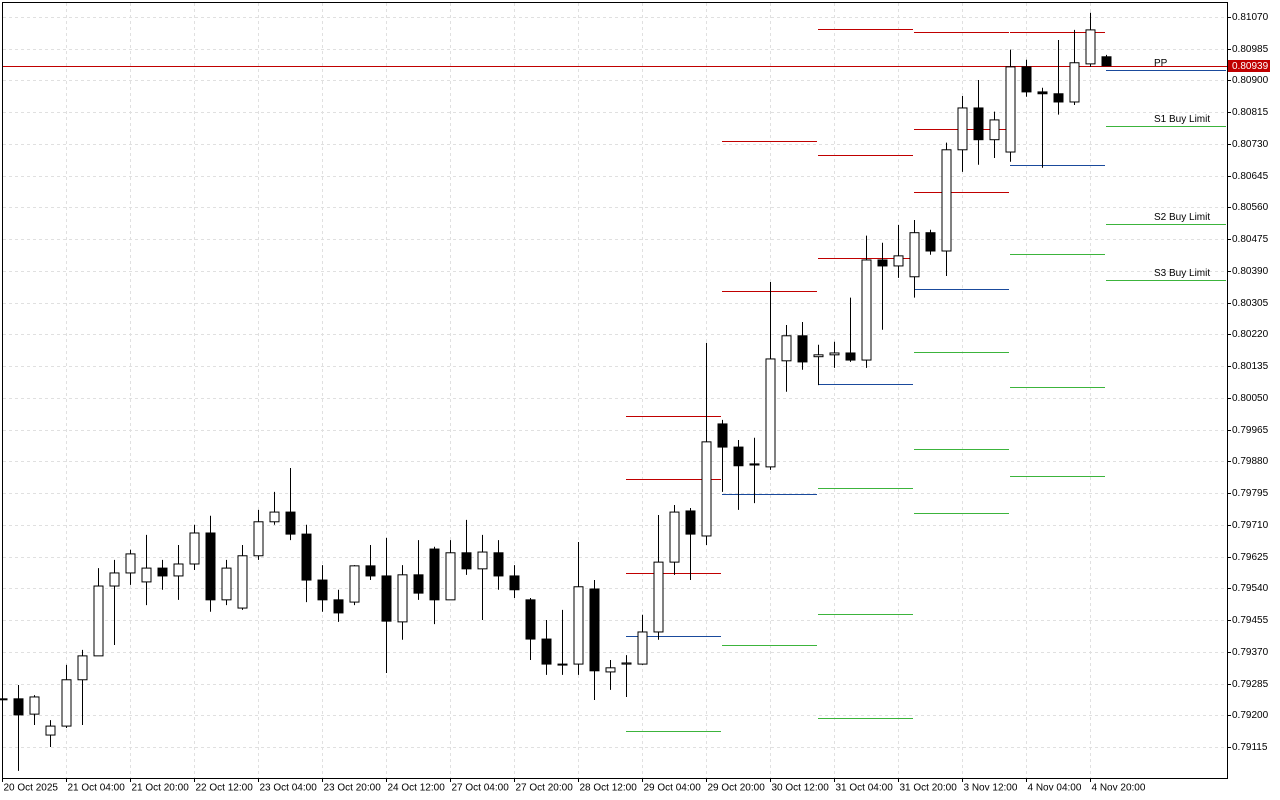 The height and width of the screenshot is (800, 1280). I want to click on y-tick-label: 0.80305, so click(1250, 303).